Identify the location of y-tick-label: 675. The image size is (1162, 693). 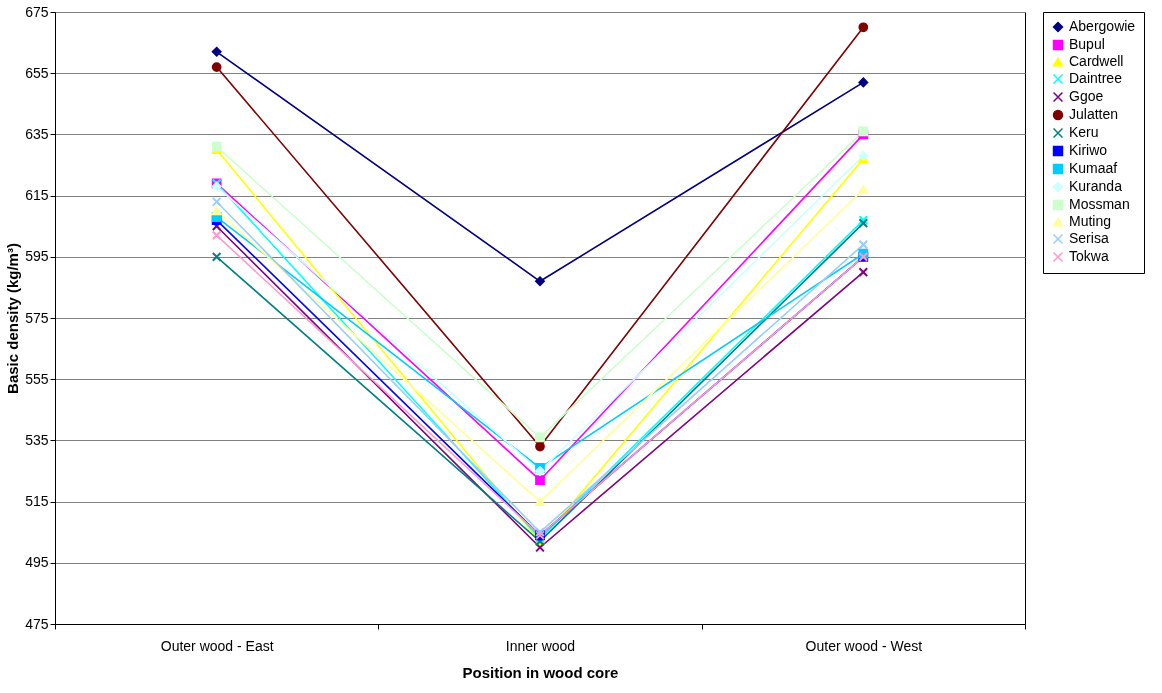
(37, 11).